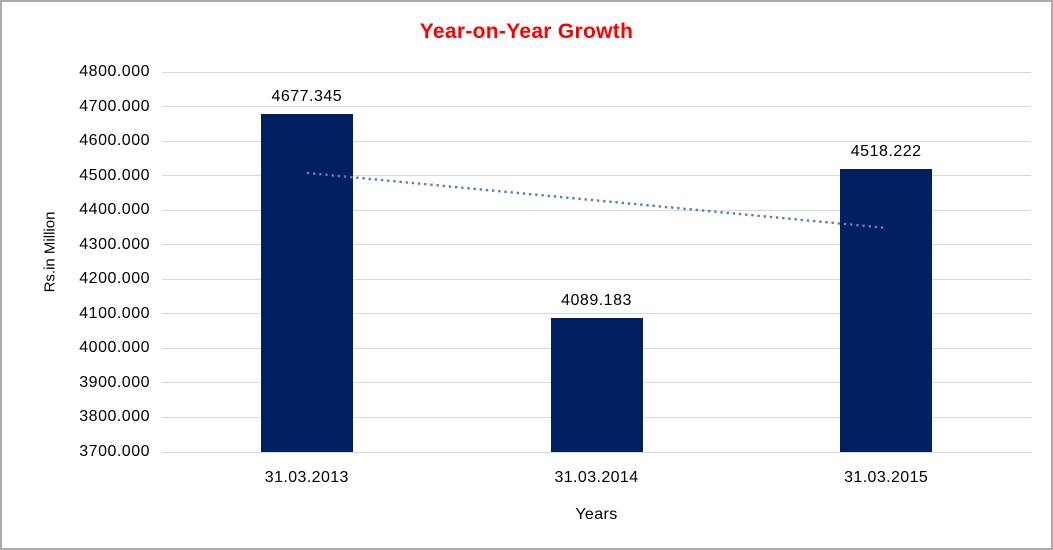 Image resolution: width=1053 pixels, height=550 pixels. What do you see at coordinates (886, 152) in the screenshot?
I see `bar-value-label: 4518.222` at bounding box center [886, 152].